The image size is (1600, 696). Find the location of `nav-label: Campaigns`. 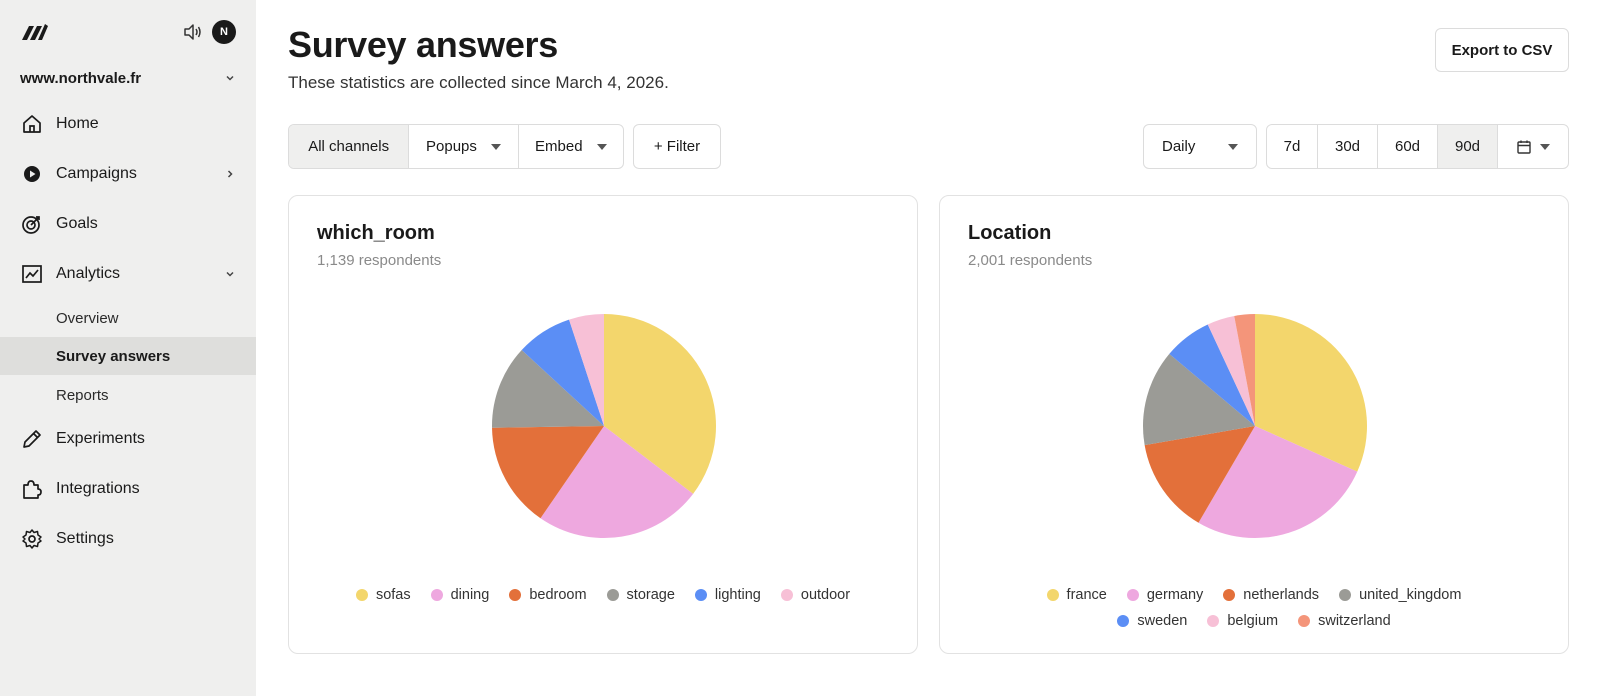

nav-label: Campaigns is located at coordinates (96, 173).